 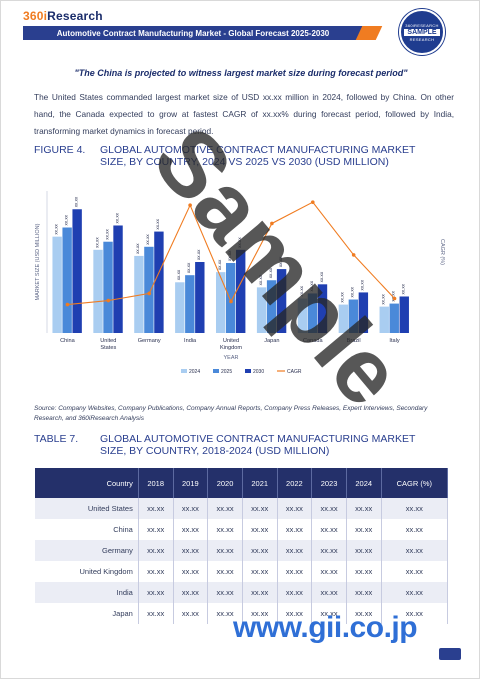 I want to click on column-header: 2018, so click(x=156, y=483).